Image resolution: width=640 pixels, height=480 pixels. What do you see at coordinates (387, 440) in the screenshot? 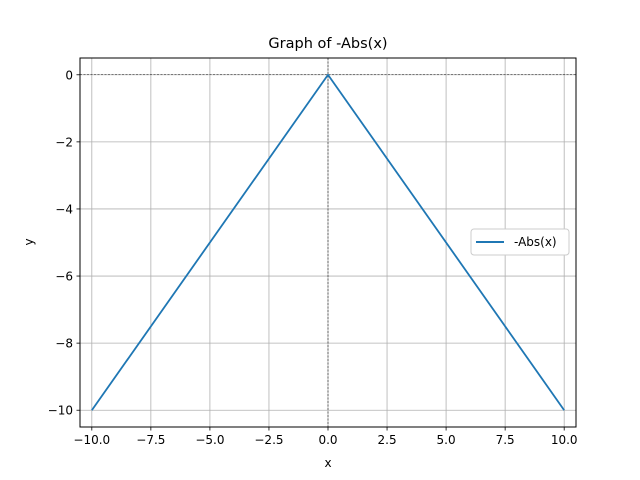
I see `x-tick-label: 2.5` at bounding box center [387, 440].